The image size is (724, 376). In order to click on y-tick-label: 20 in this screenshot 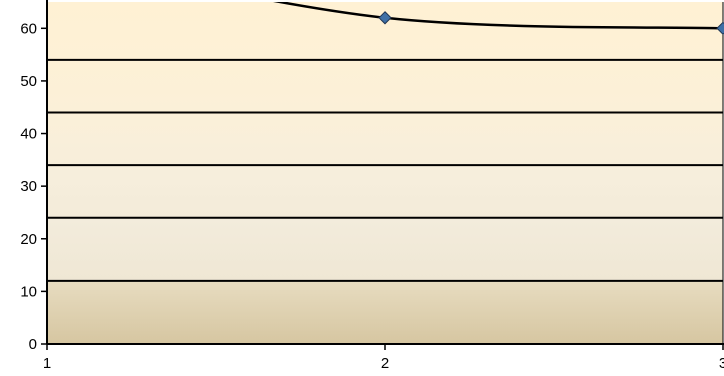, I will do `click(28, 239)`.